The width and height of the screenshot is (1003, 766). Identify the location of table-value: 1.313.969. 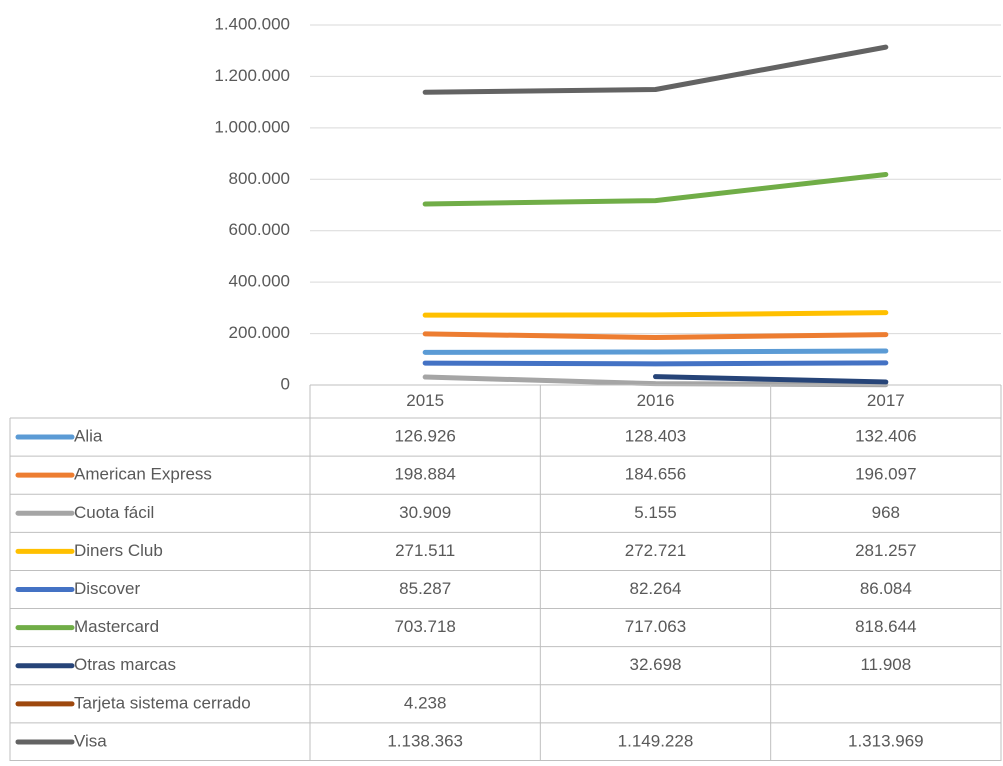
(886, 740).